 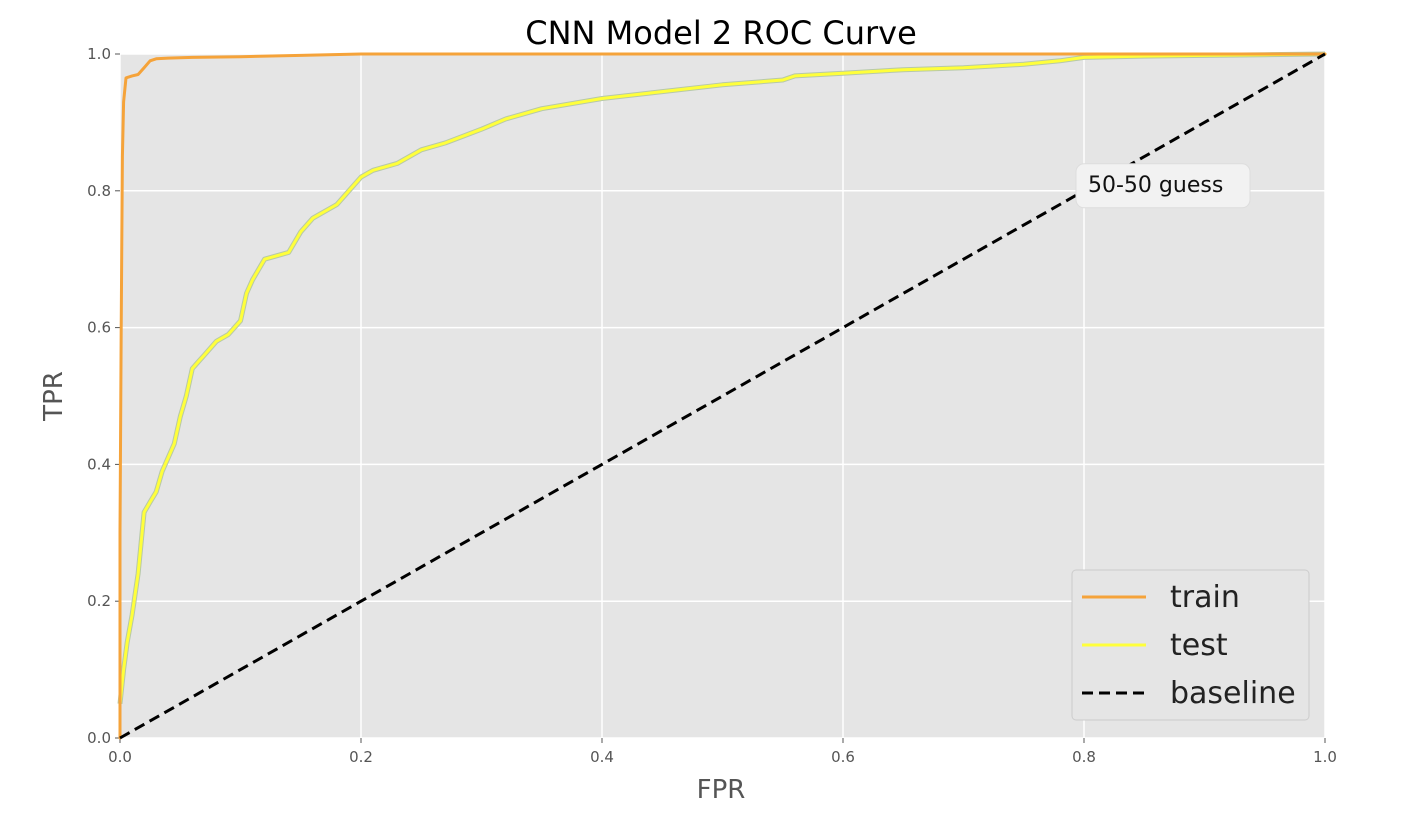 What do you see at coordinates (1084, 757) in the screenshot?
I see `x-tick-label: 0.8` at bounding box center [1084, 757].